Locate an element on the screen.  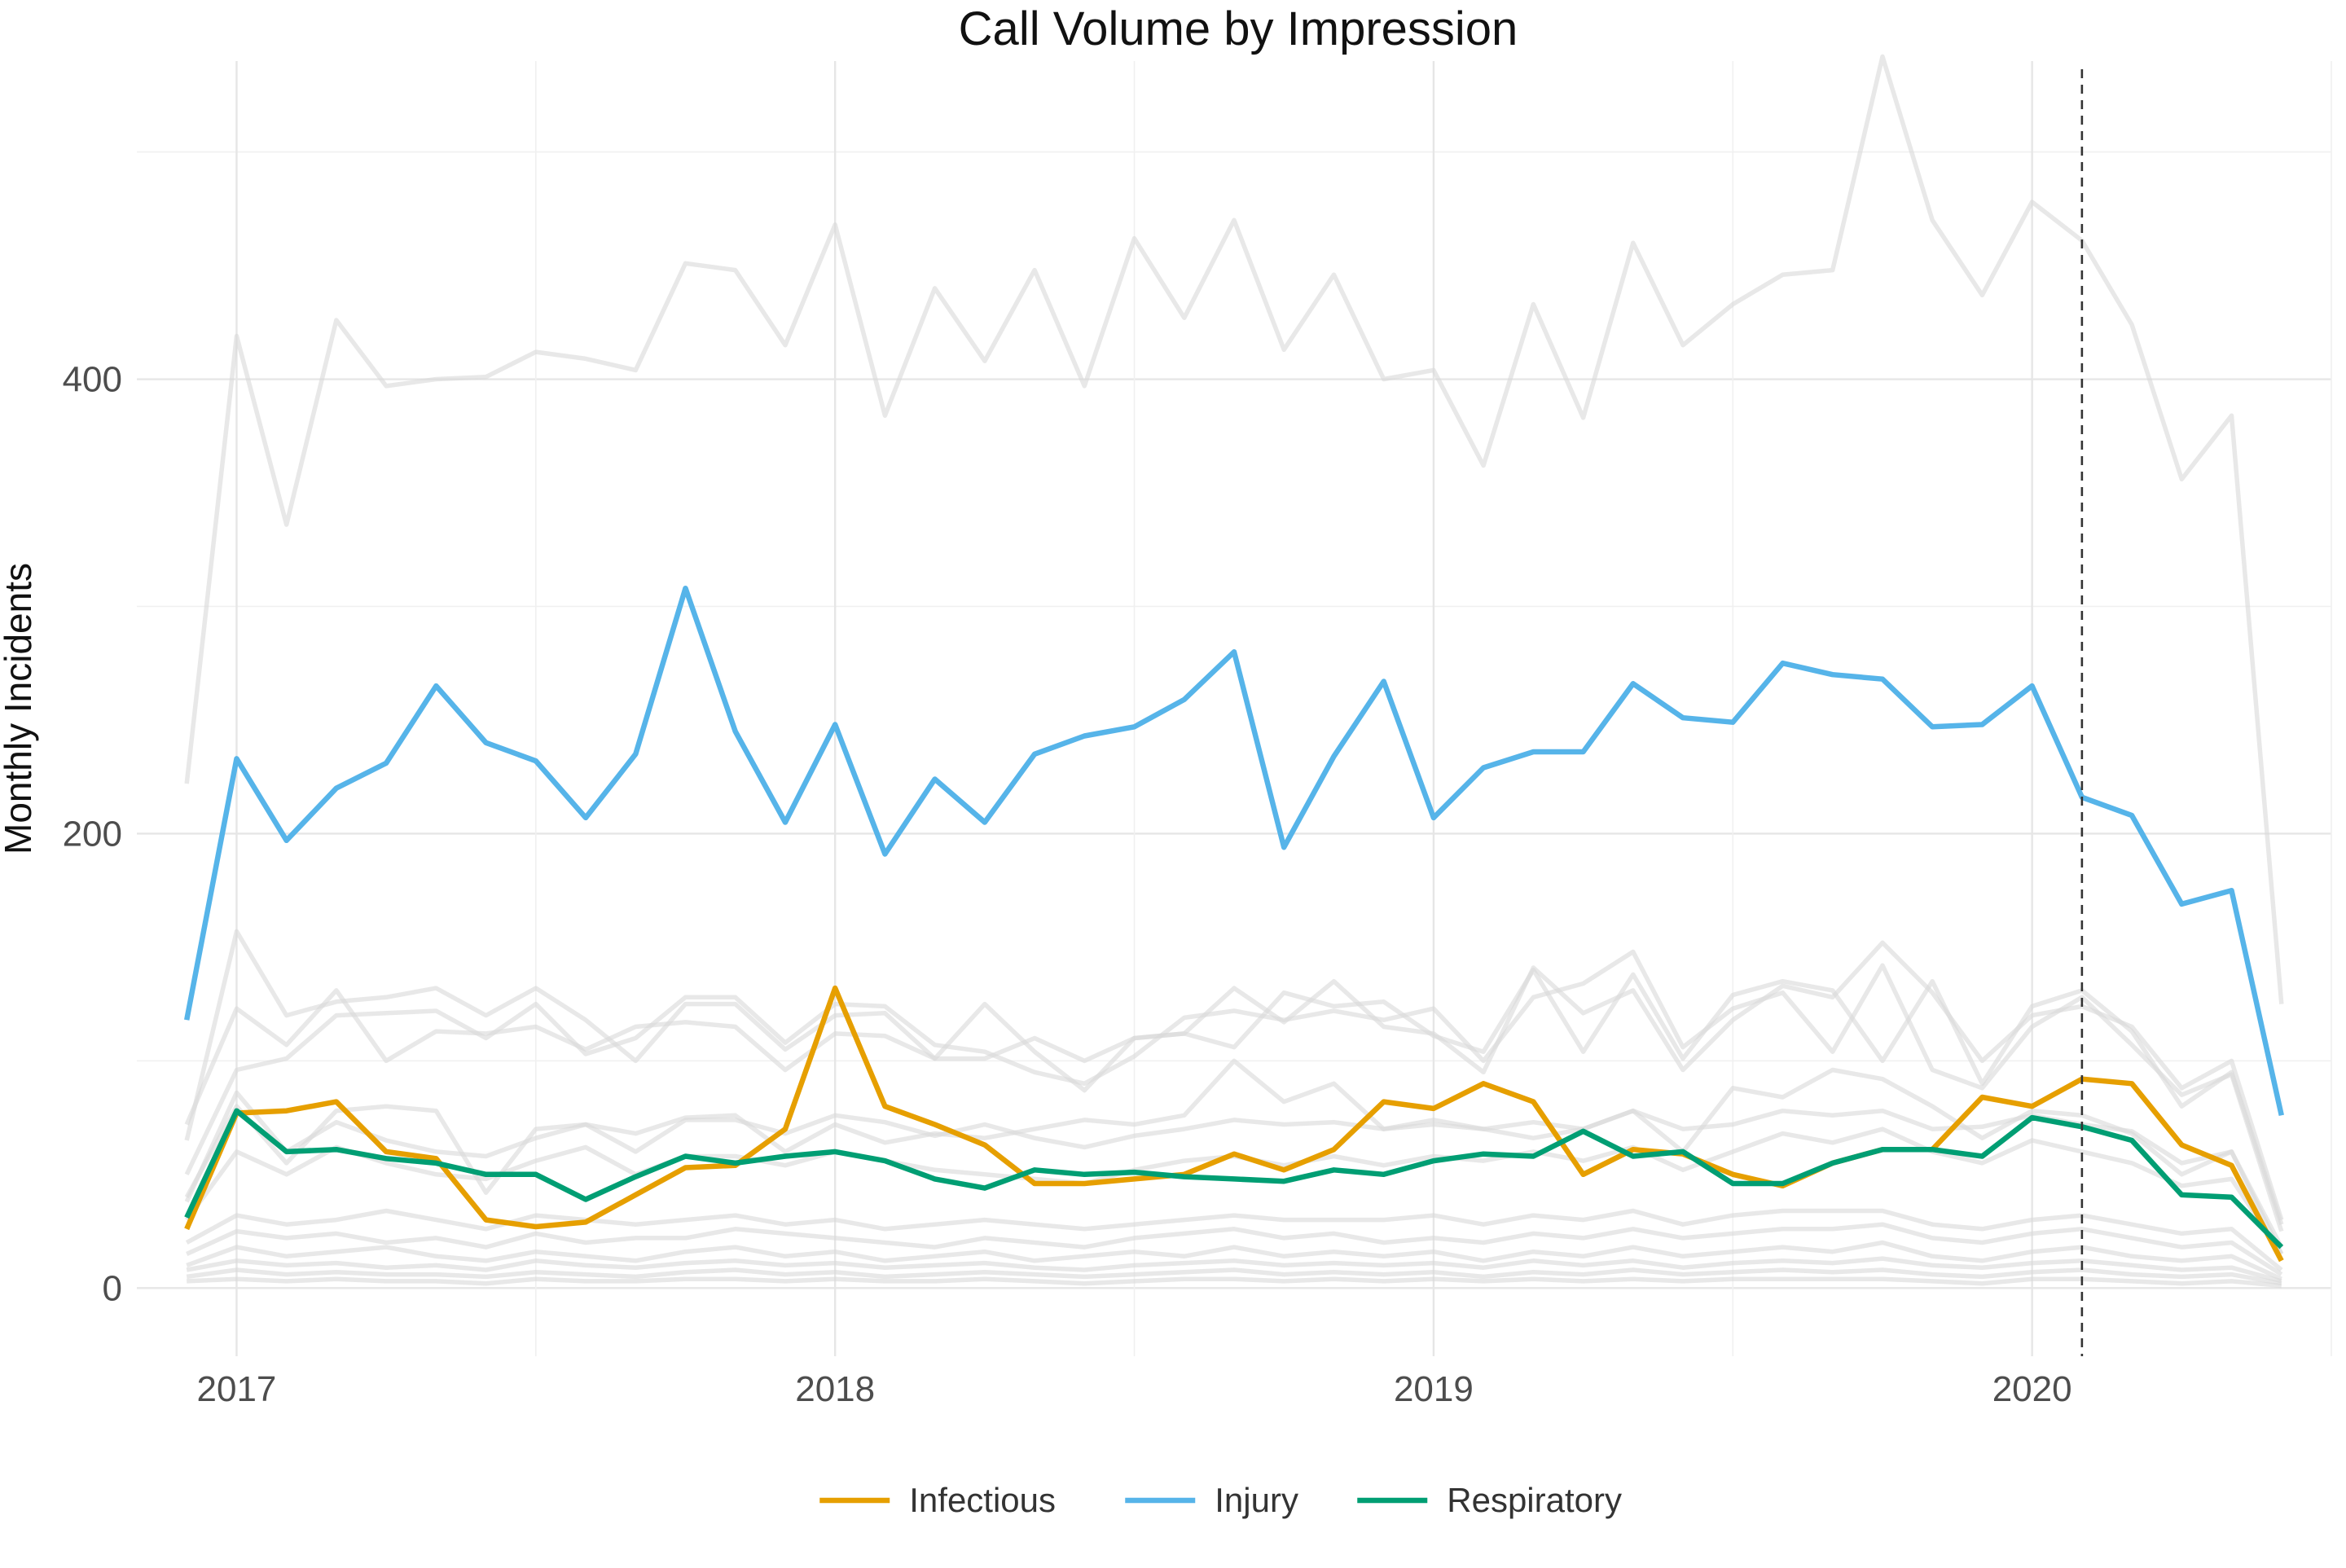
legend-label-respiratory: Respiratory is located at coordinates (1534, 1500).